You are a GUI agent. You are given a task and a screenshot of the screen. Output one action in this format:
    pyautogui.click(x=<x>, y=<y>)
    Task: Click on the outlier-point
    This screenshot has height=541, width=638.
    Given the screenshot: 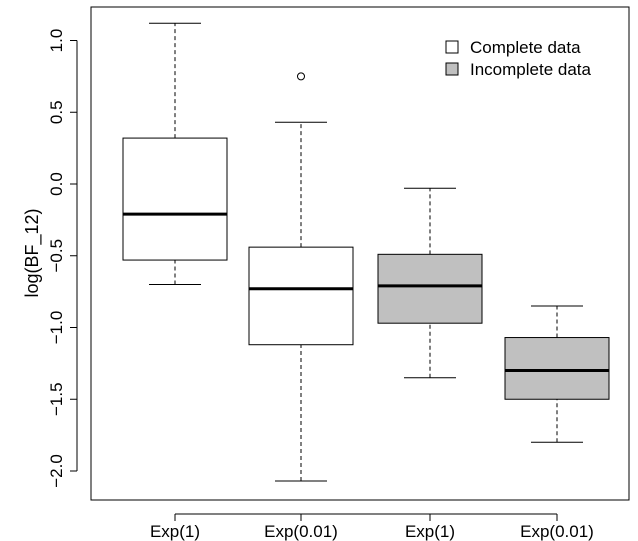 What is the action you would take?
    pyautogui.click(x=301, y=76)
    